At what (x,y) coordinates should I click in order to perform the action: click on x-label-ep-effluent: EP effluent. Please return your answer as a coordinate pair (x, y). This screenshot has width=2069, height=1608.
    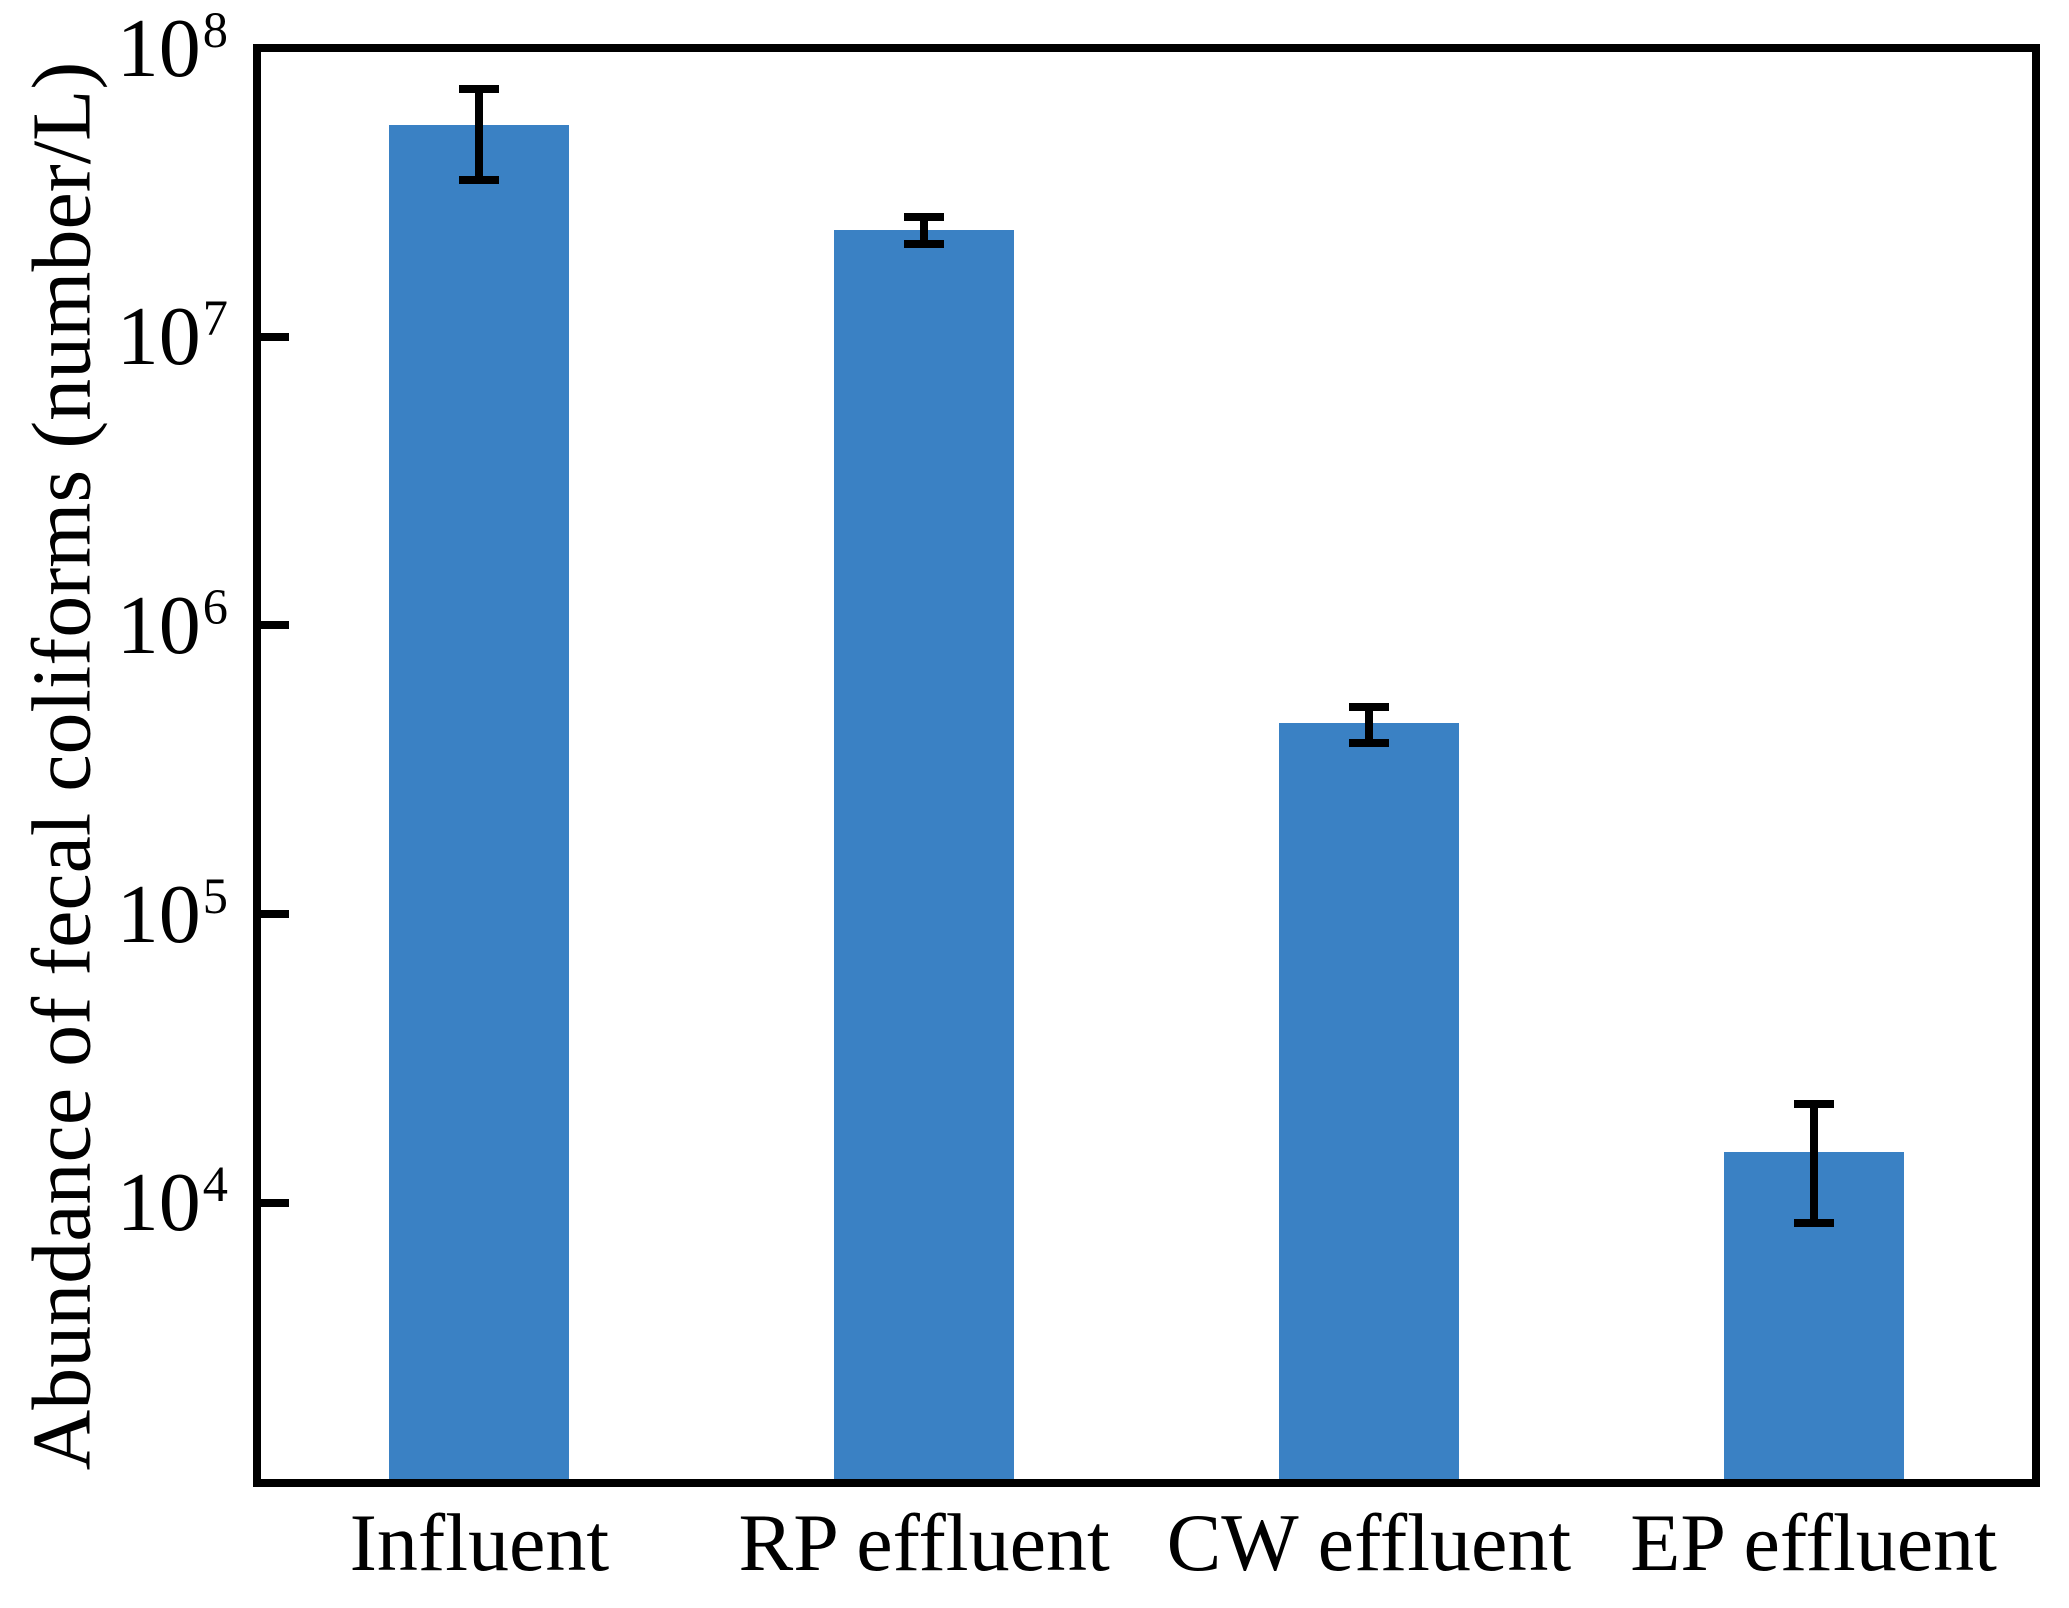
    Looking at the image, I should click on (1813, 1542).